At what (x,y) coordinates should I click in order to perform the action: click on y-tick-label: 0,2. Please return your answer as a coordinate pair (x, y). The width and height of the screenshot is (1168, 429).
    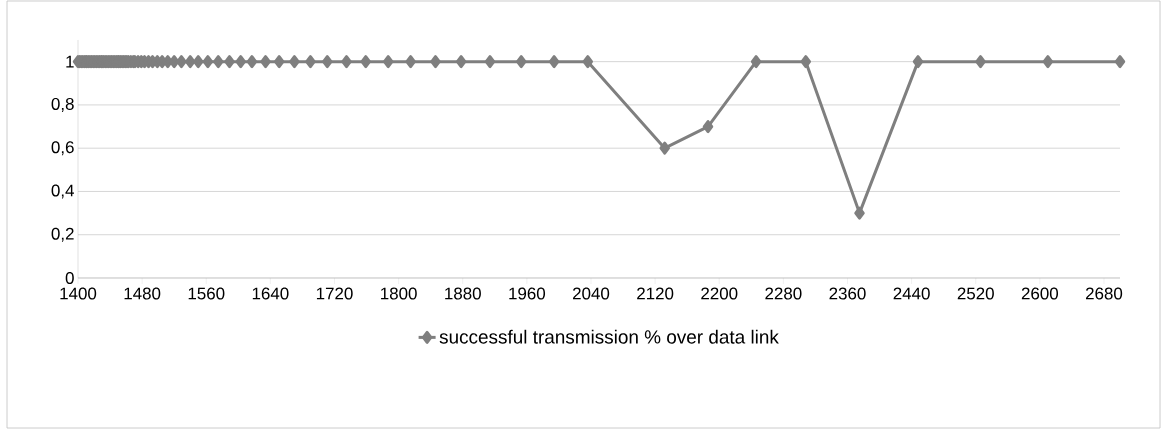
    Looking at the image, I should click on (62, 234).